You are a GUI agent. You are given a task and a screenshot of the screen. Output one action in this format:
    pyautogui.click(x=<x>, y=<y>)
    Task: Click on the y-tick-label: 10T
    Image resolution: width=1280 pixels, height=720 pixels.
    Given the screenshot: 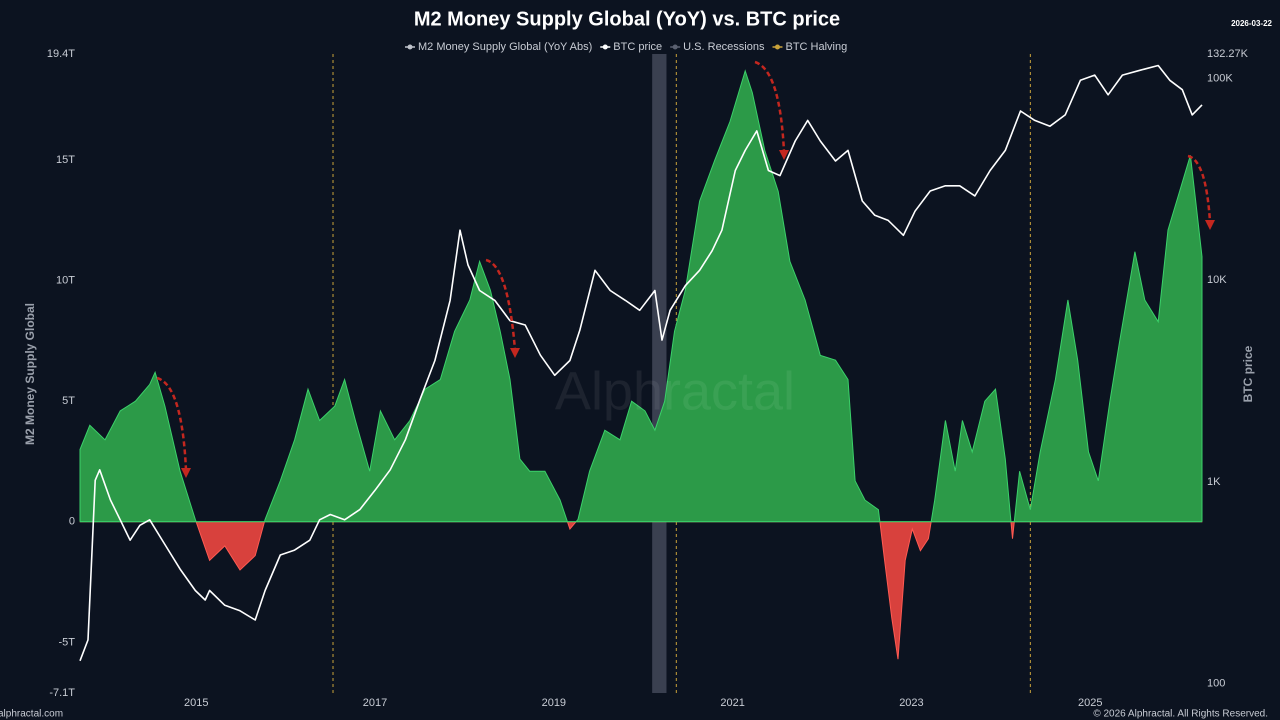 What is the action you would take?
    pyautogui.click(x=65, y=281)
    